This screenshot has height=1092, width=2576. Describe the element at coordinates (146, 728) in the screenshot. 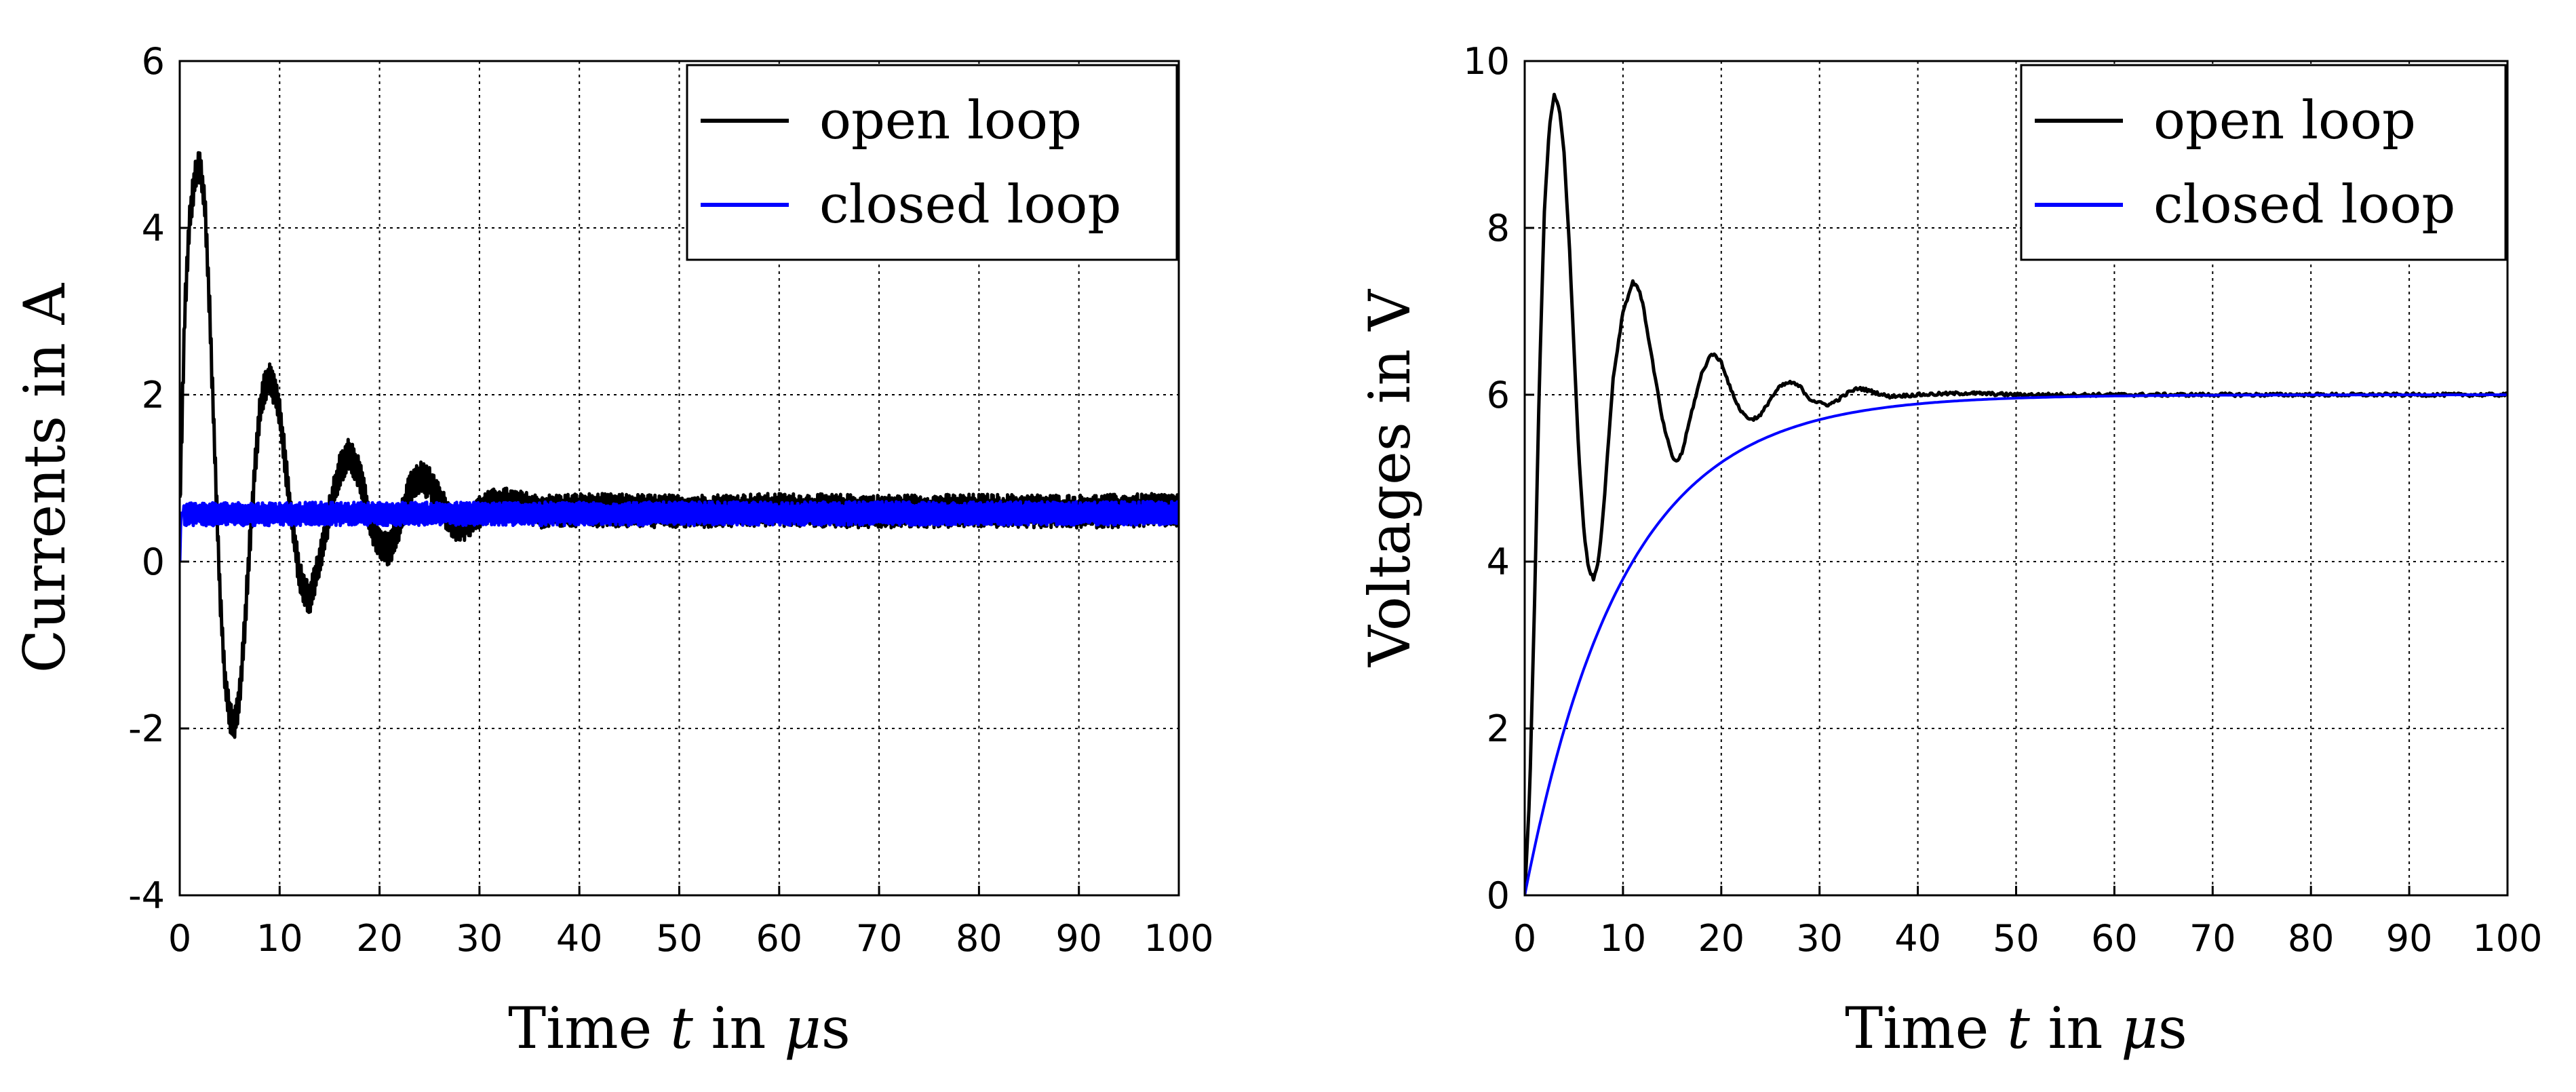

I see `y-tick-label: -2` at that location.